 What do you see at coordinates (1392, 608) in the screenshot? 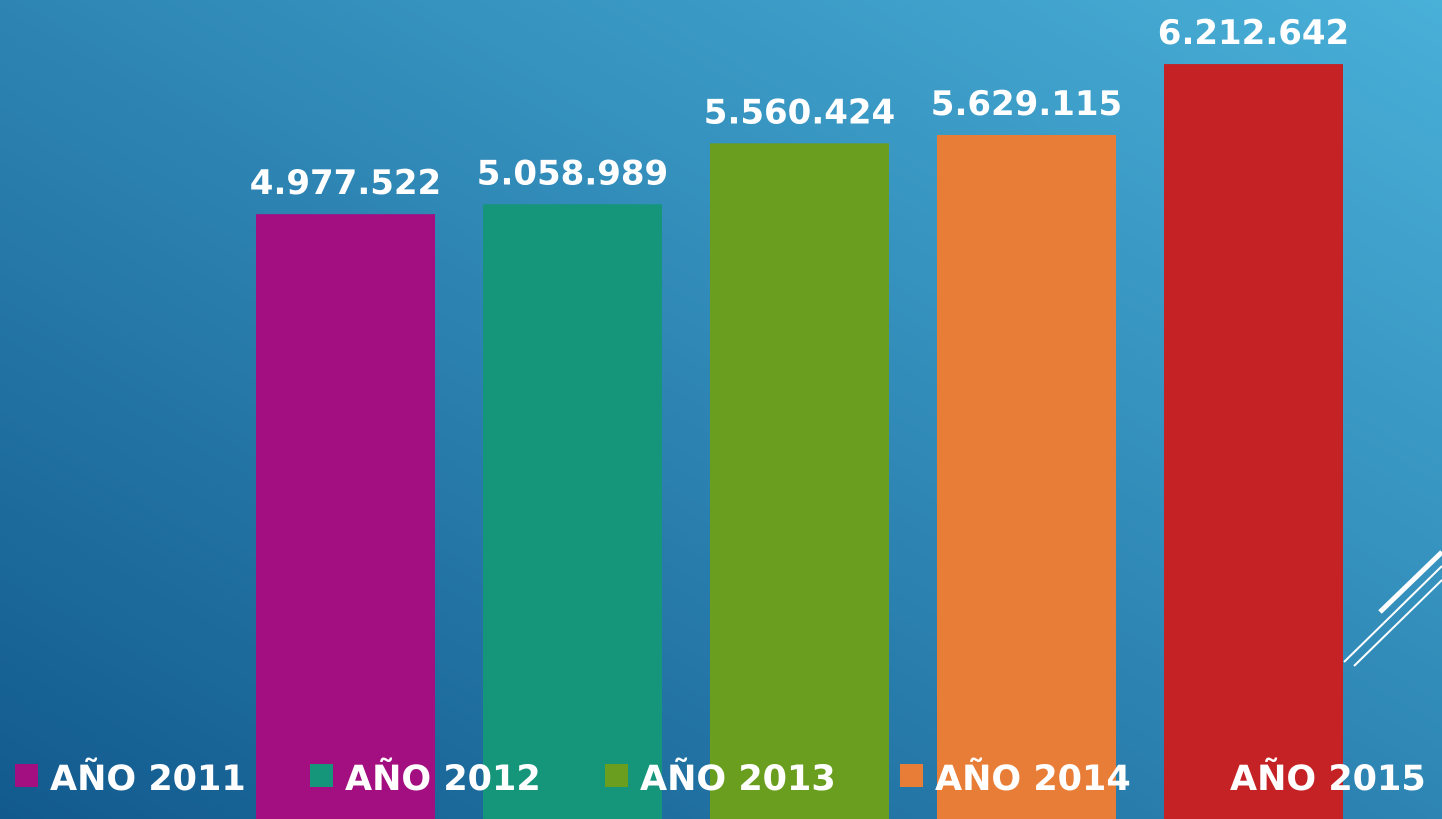
I see `decoration` at bounding box center [1392, 608].